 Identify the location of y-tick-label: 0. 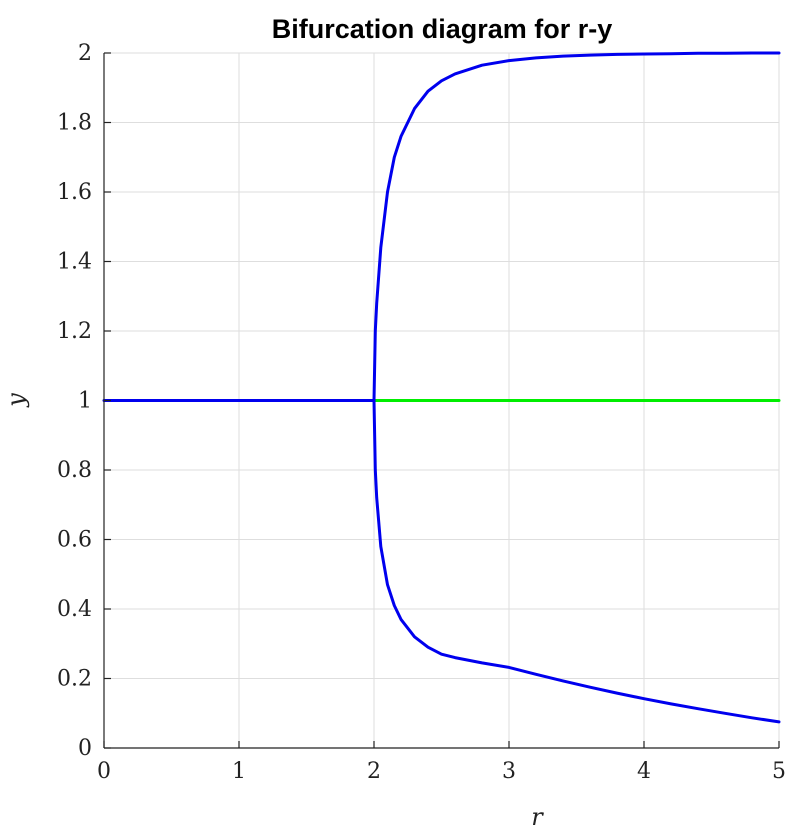
(85, 748).